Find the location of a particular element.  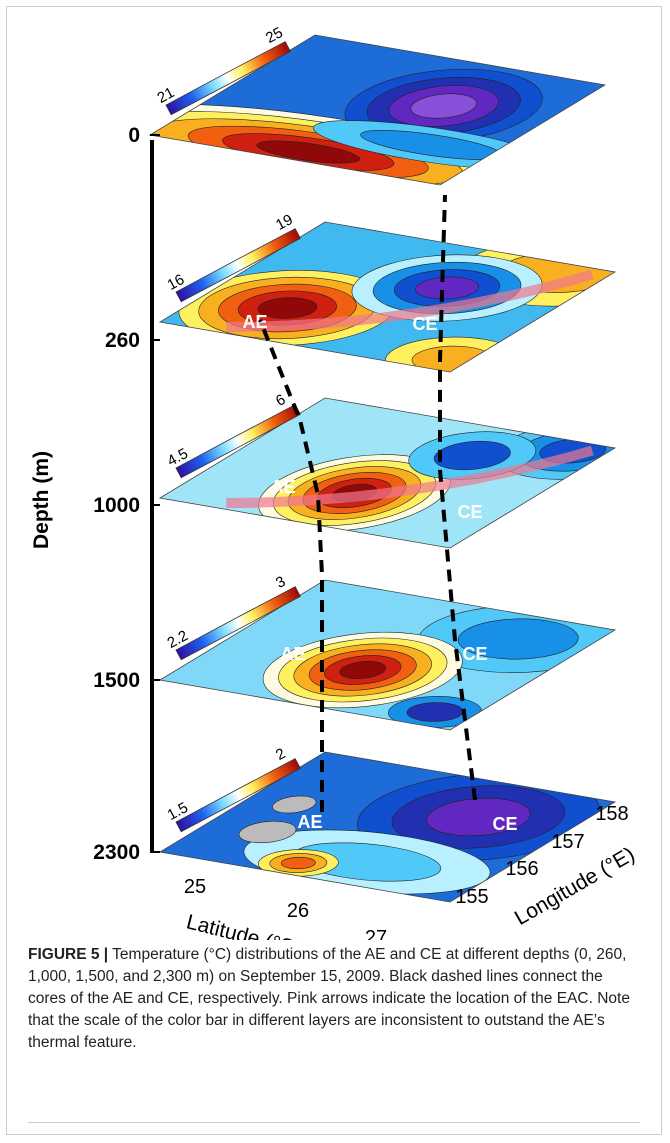

longitude-tick: 157 is located at coordinates (567, 842).